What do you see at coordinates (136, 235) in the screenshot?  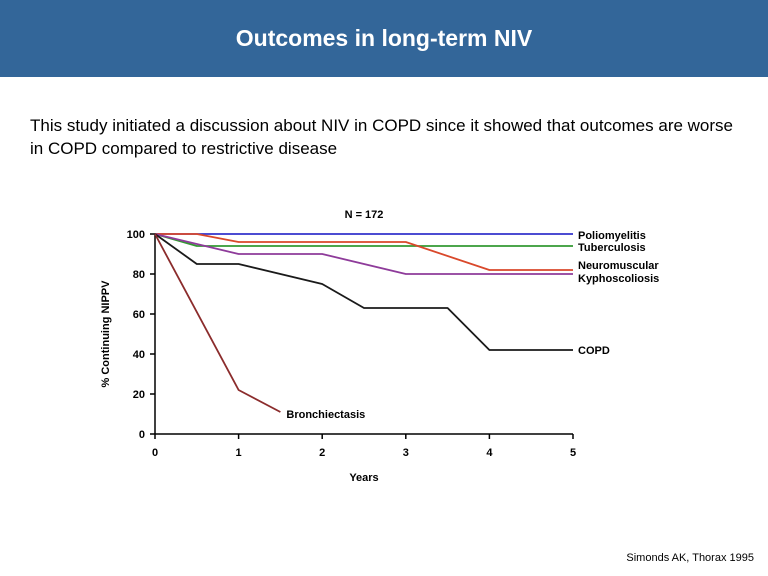 I see `y-tick-label: 100` at bounding box center [136, 235].